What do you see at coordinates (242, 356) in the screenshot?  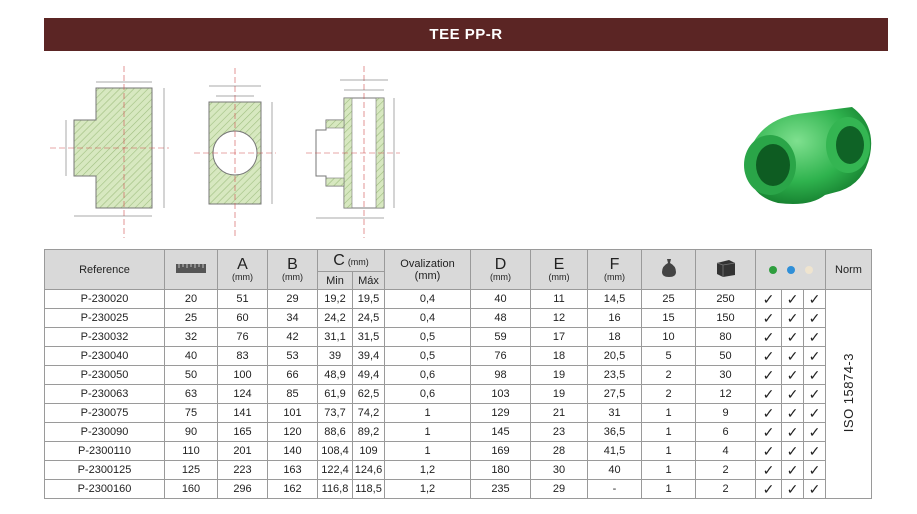 I see `cell-a: 83` at bounding box center [242, 356].